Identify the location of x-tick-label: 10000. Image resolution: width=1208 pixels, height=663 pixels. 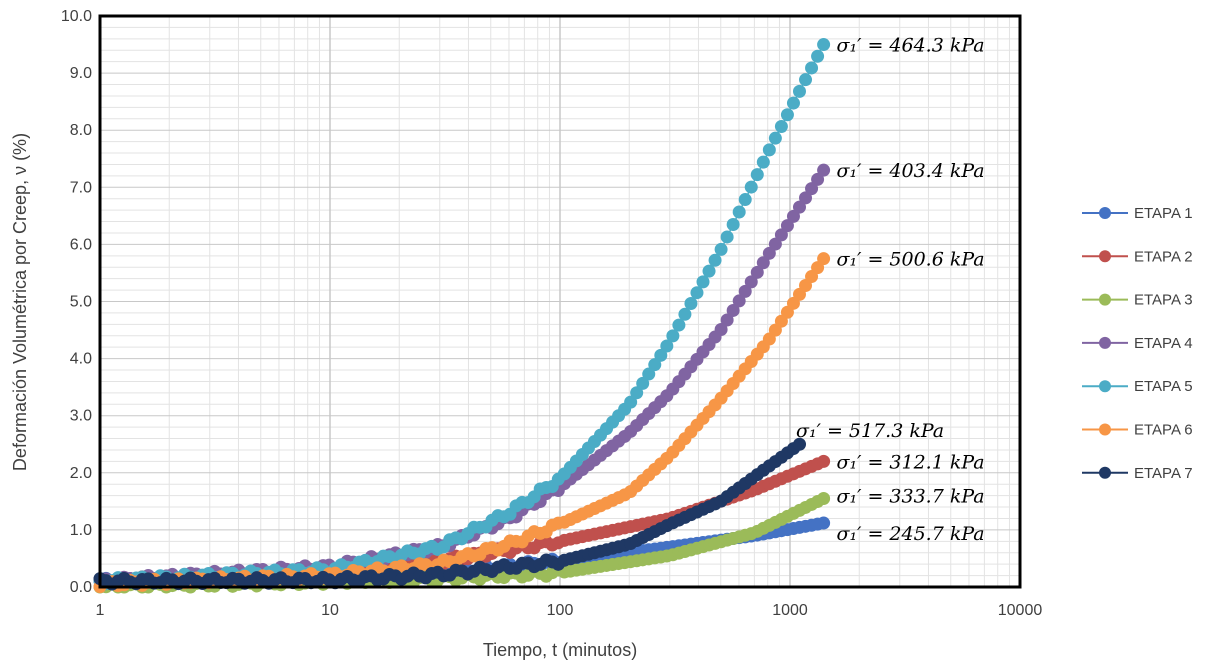
(1020, 610).